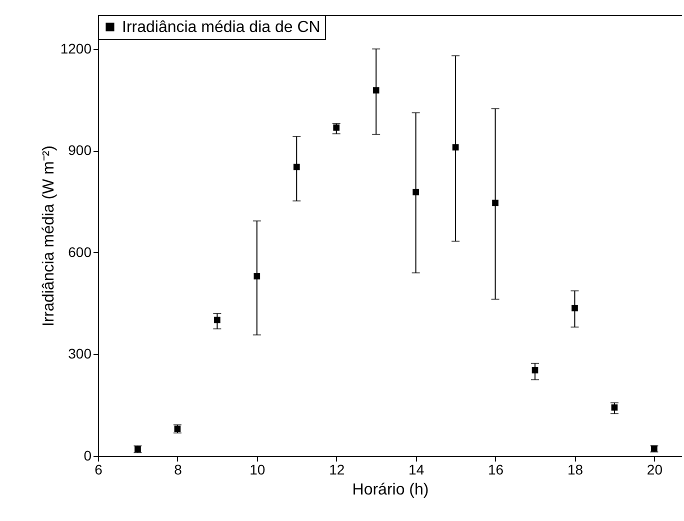  Describe the element at coordinates (337, 470) in the screenshot. I see `x-tick-label: 12` at that location.